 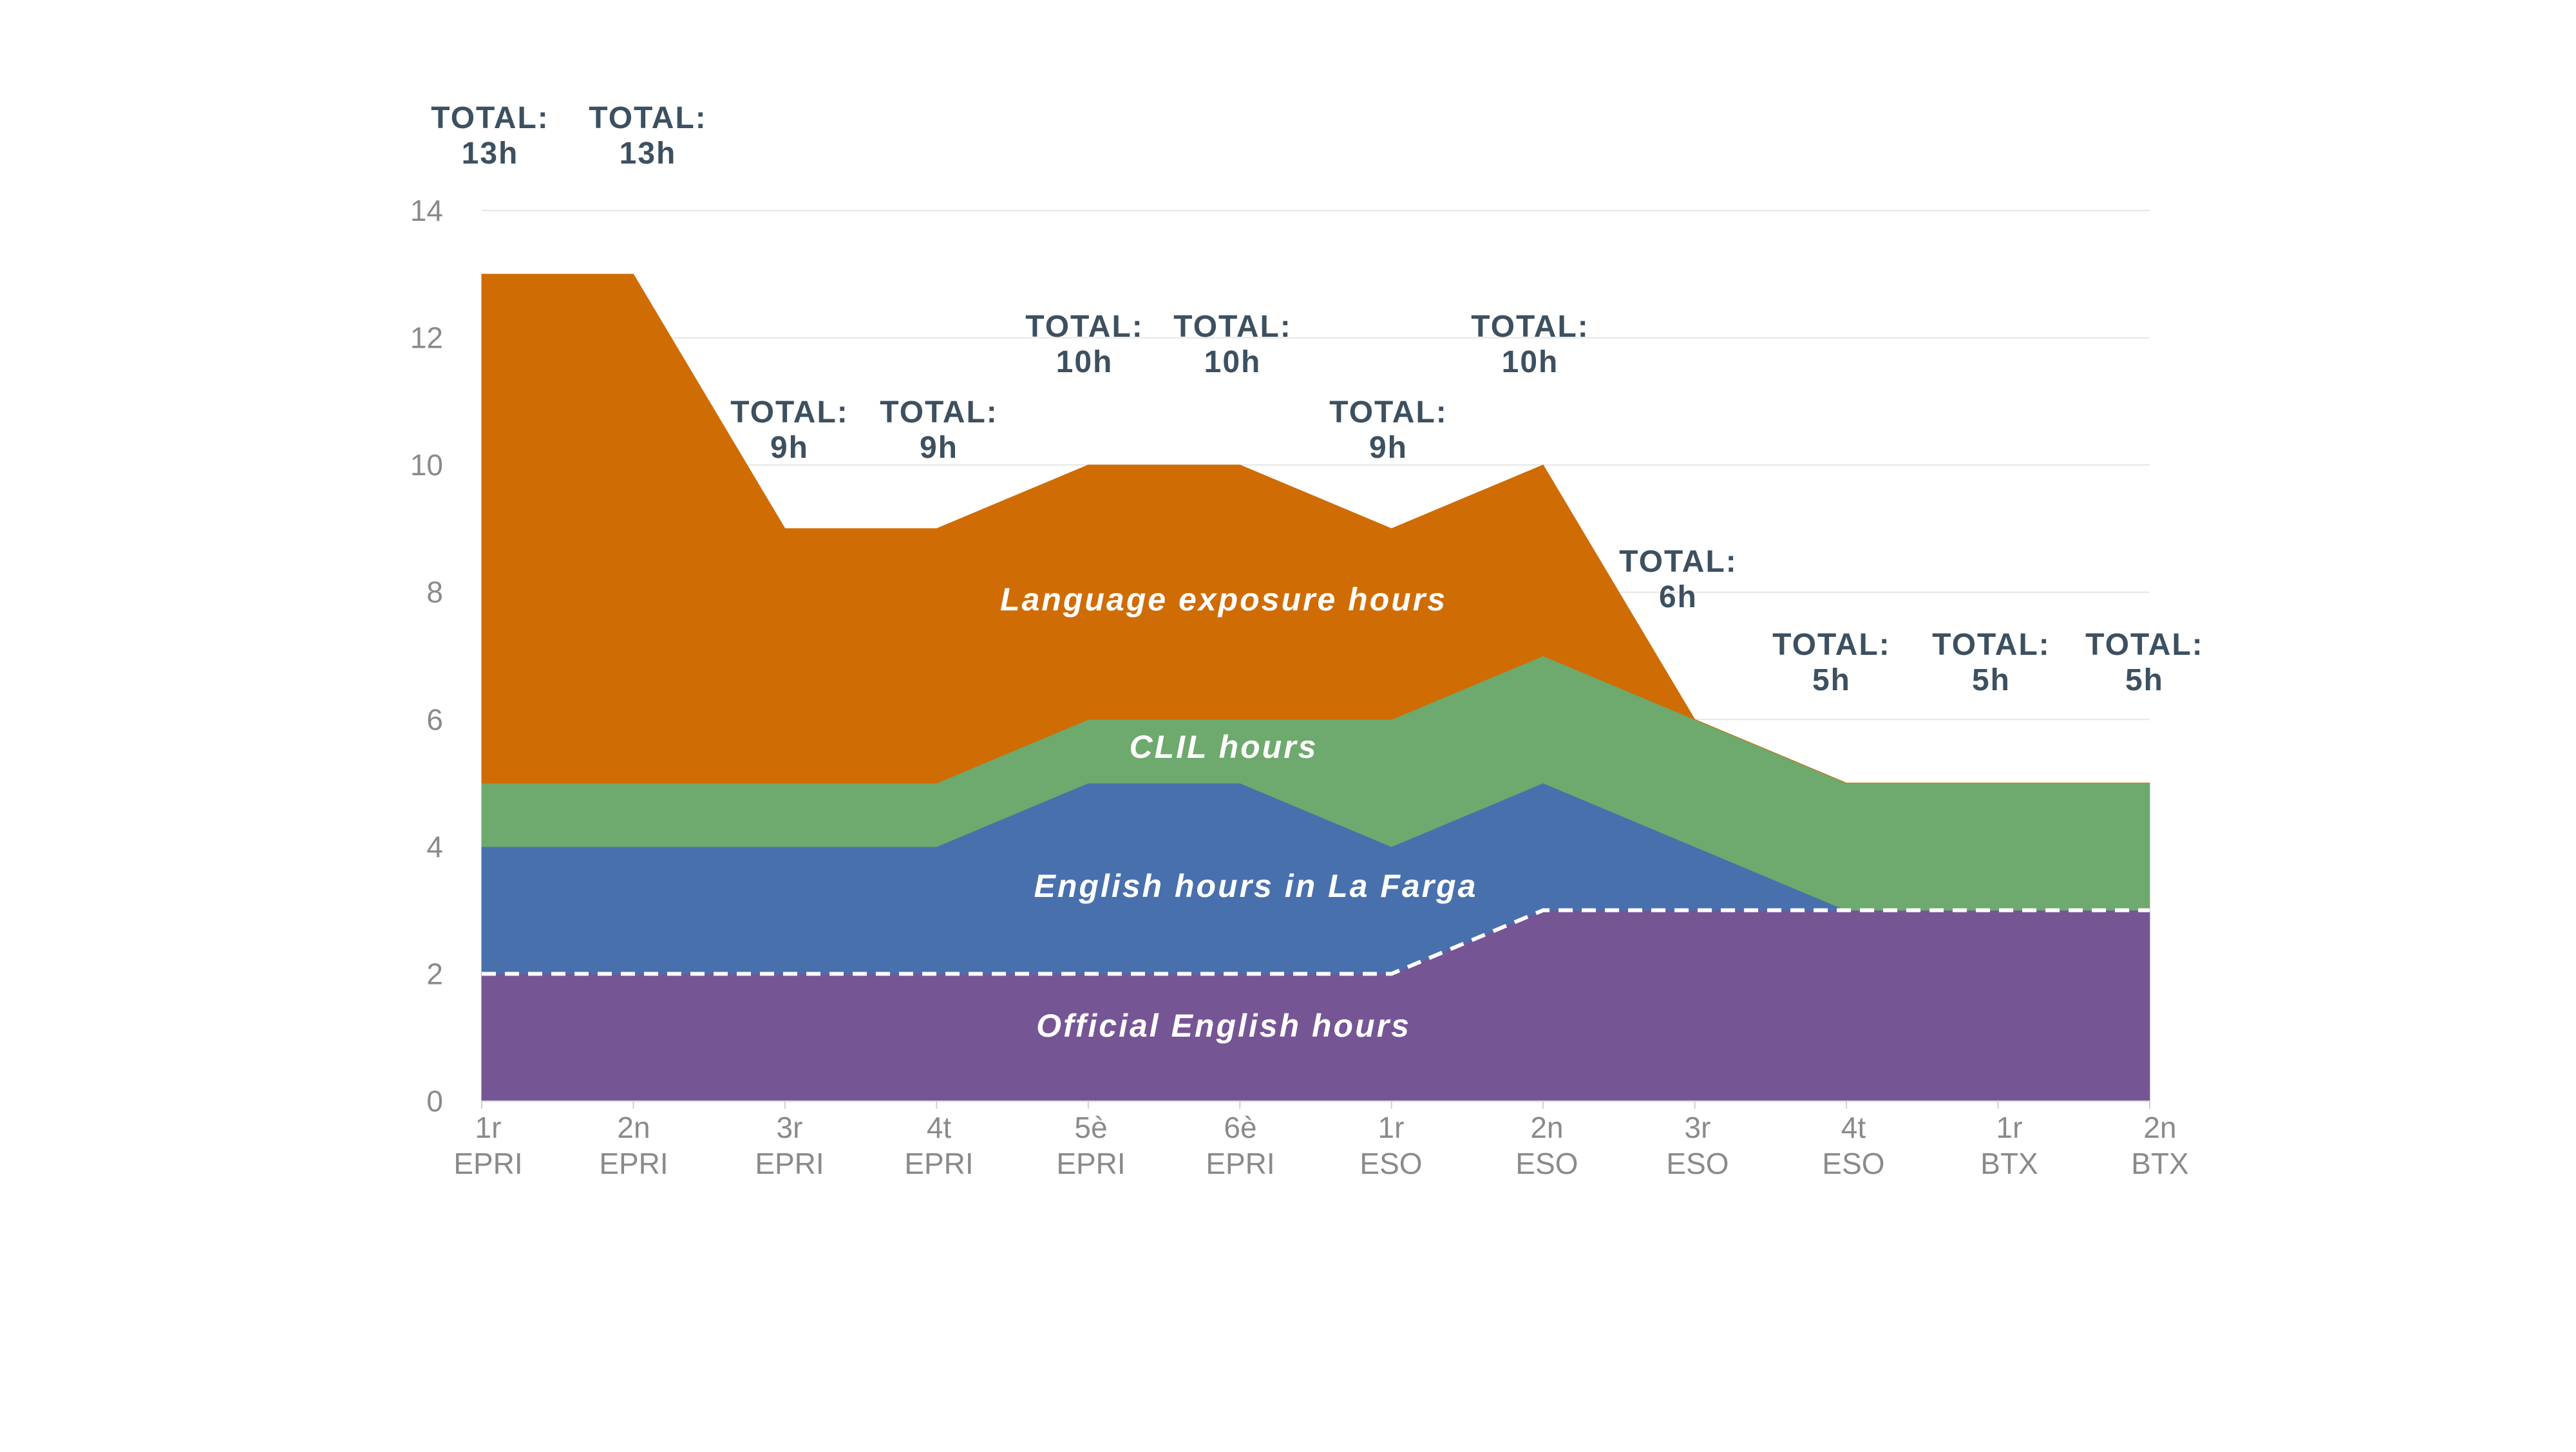 I want to click on total-label-value: 6h, so click(x=1678, y=597).